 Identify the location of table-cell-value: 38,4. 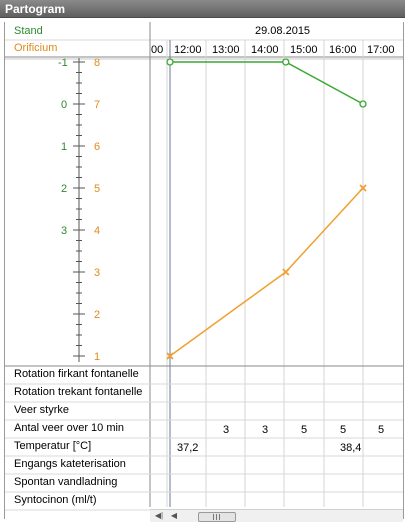
(350, 448).